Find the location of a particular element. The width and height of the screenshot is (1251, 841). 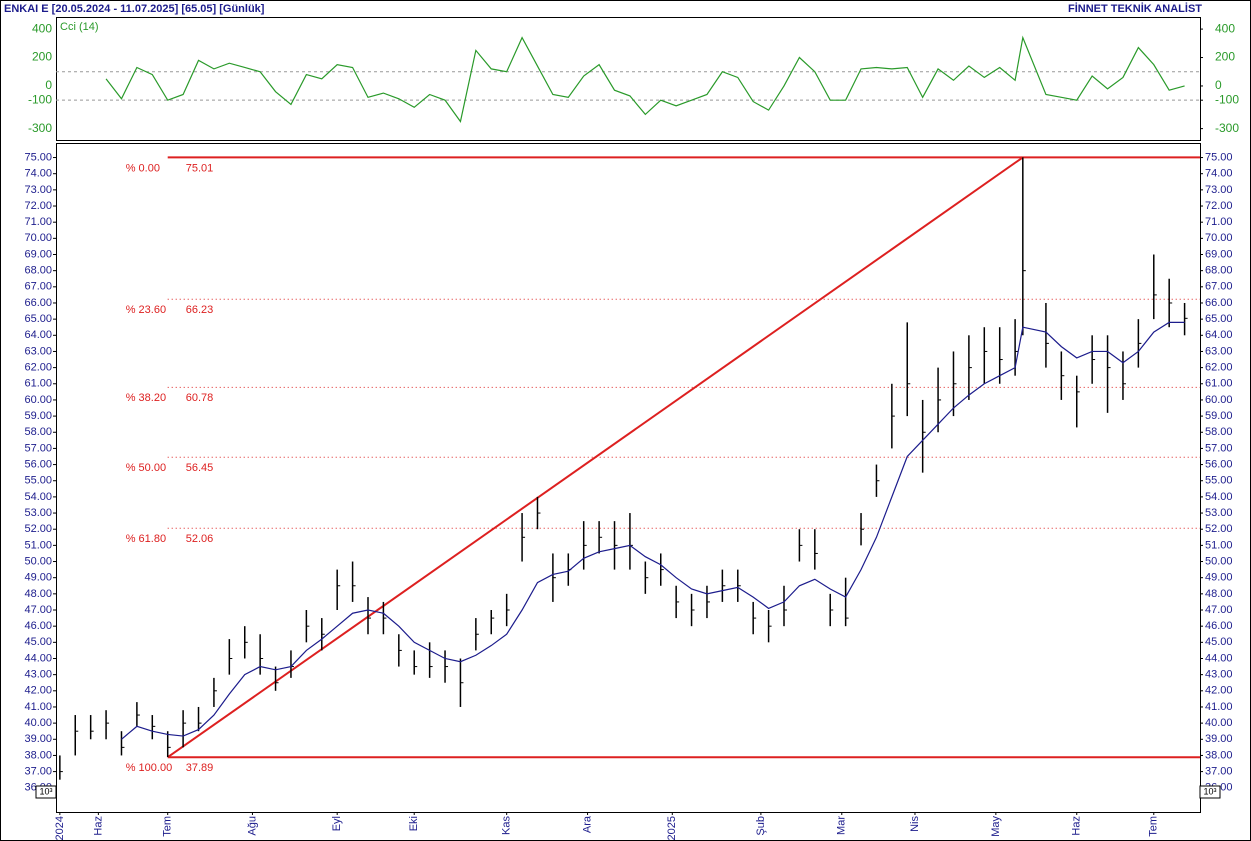

y-tick-label: 56.00 is located at coordinates (1219, 464).